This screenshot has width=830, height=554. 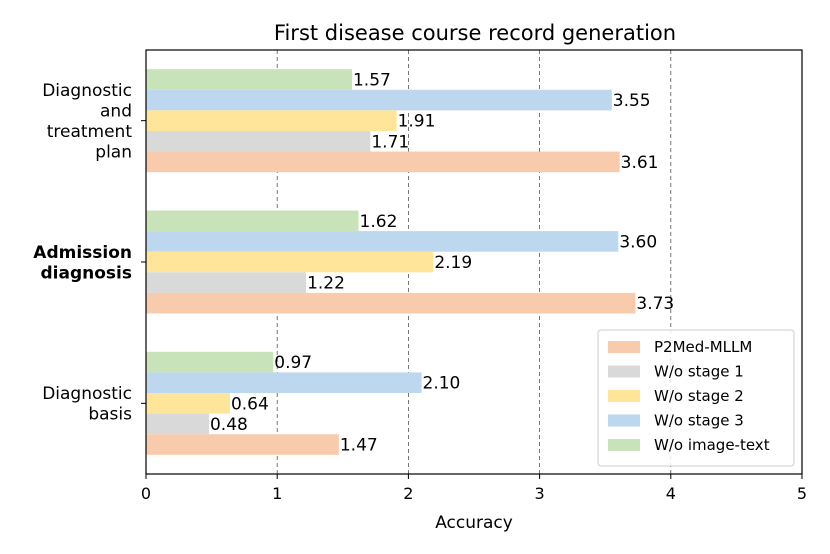 I want to click on category-label: Admission diagnosis, so click(x=82, y=263).